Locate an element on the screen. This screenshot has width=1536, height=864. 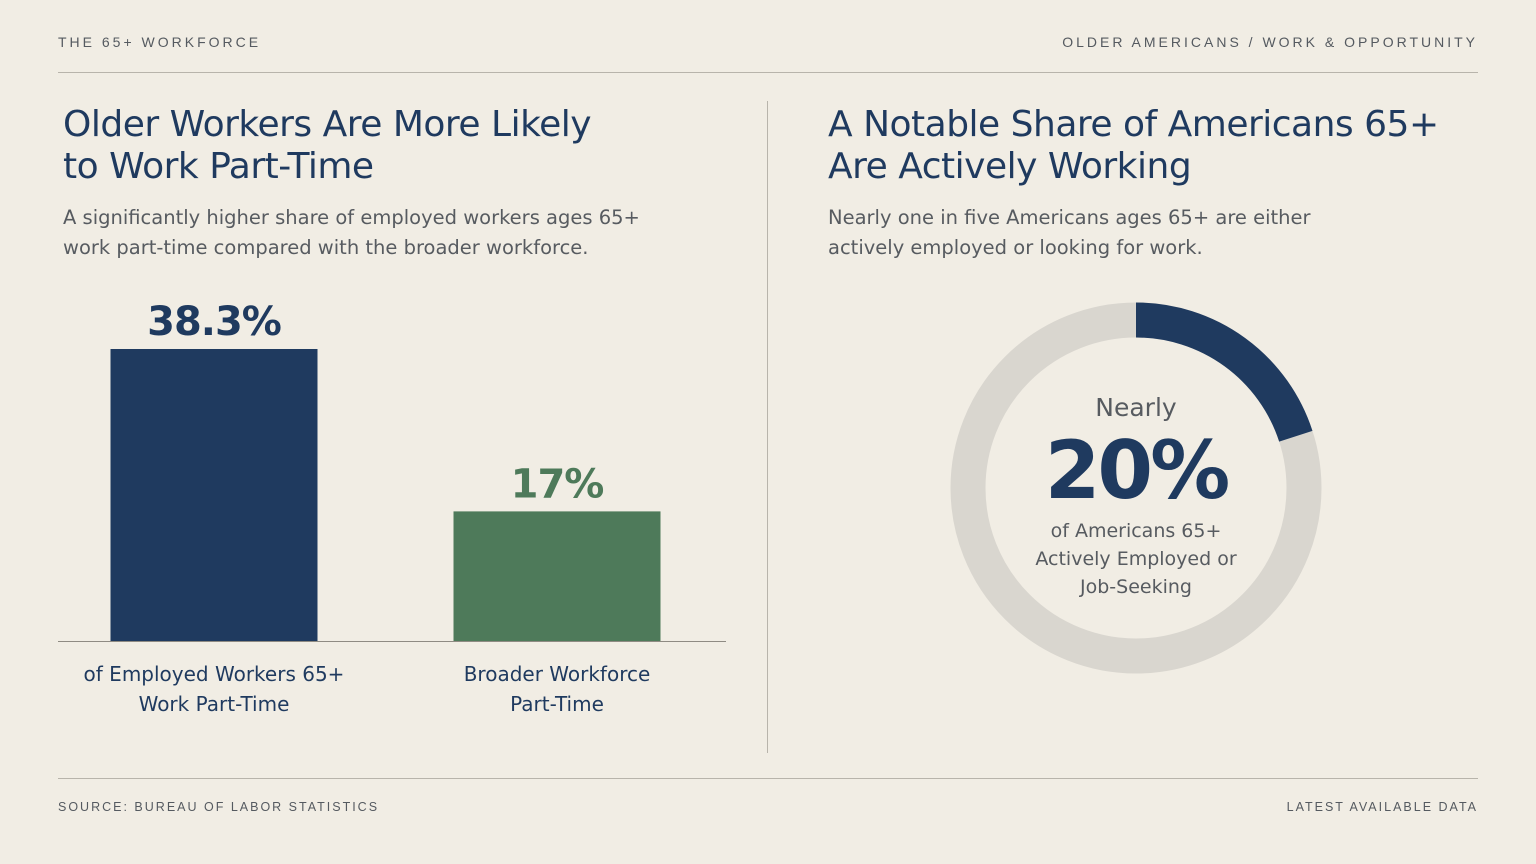
donut-value-label: 20% is located at coordinates (1137, 470).